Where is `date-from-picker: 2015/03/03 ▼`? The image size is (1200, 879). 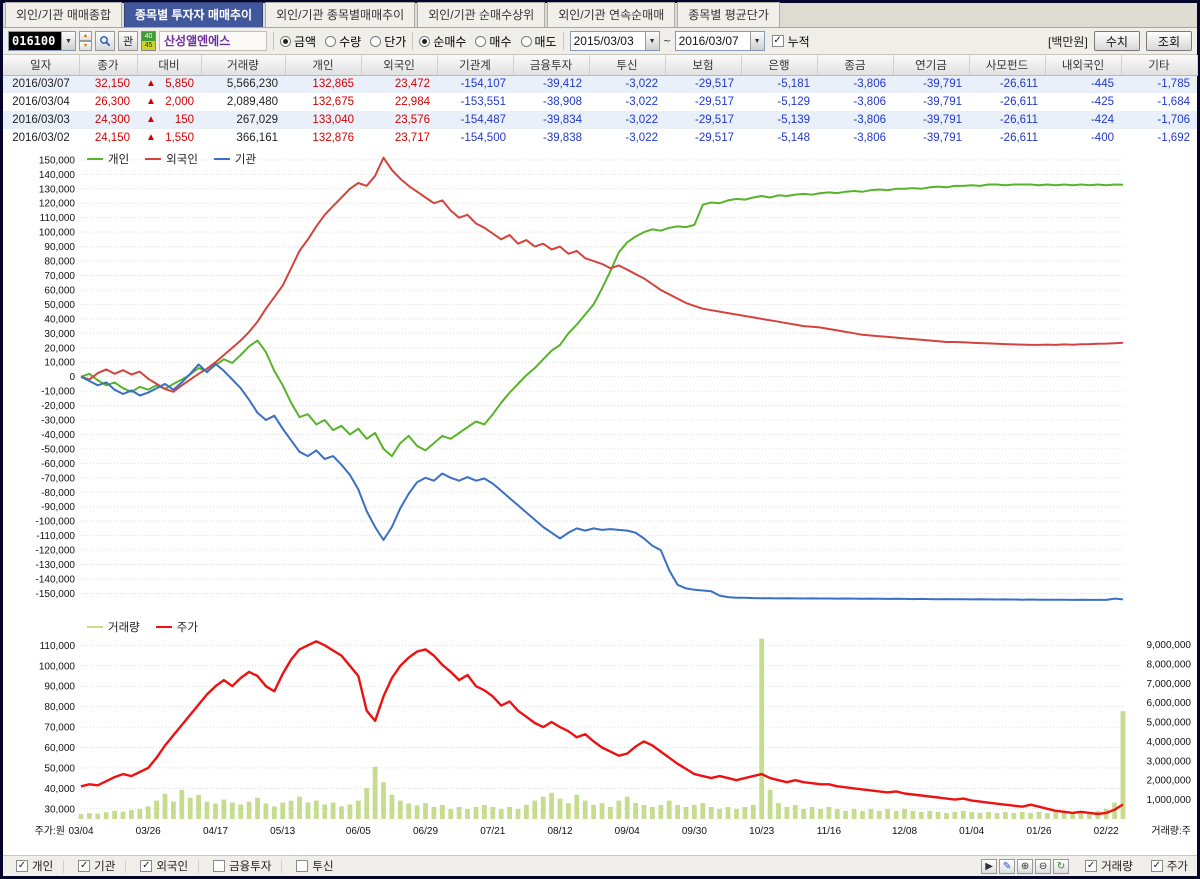 date-from-picker: 2015/03/03 ▼ is located at coordinates (614, 41).